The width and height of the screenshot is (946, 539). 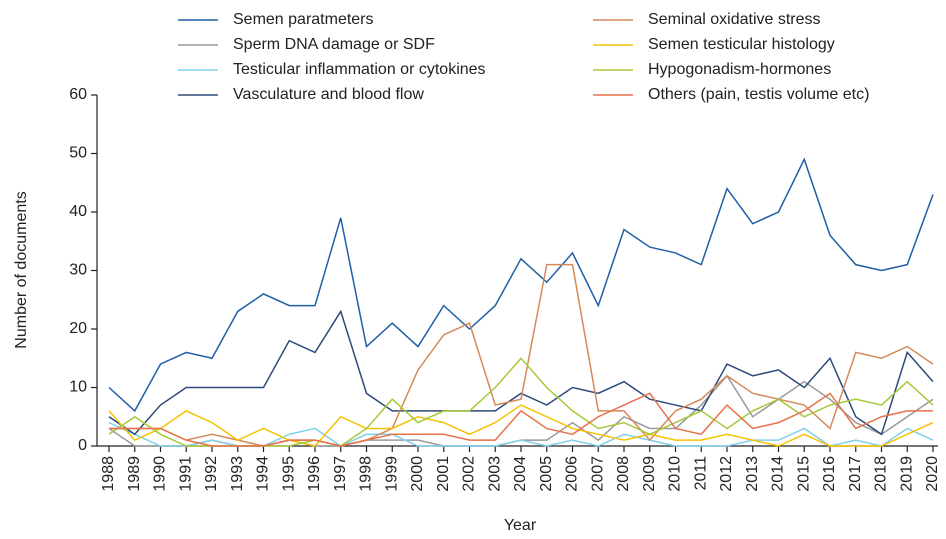 I want to click on x-tick-label: 2013, so click(x=752, y=474).